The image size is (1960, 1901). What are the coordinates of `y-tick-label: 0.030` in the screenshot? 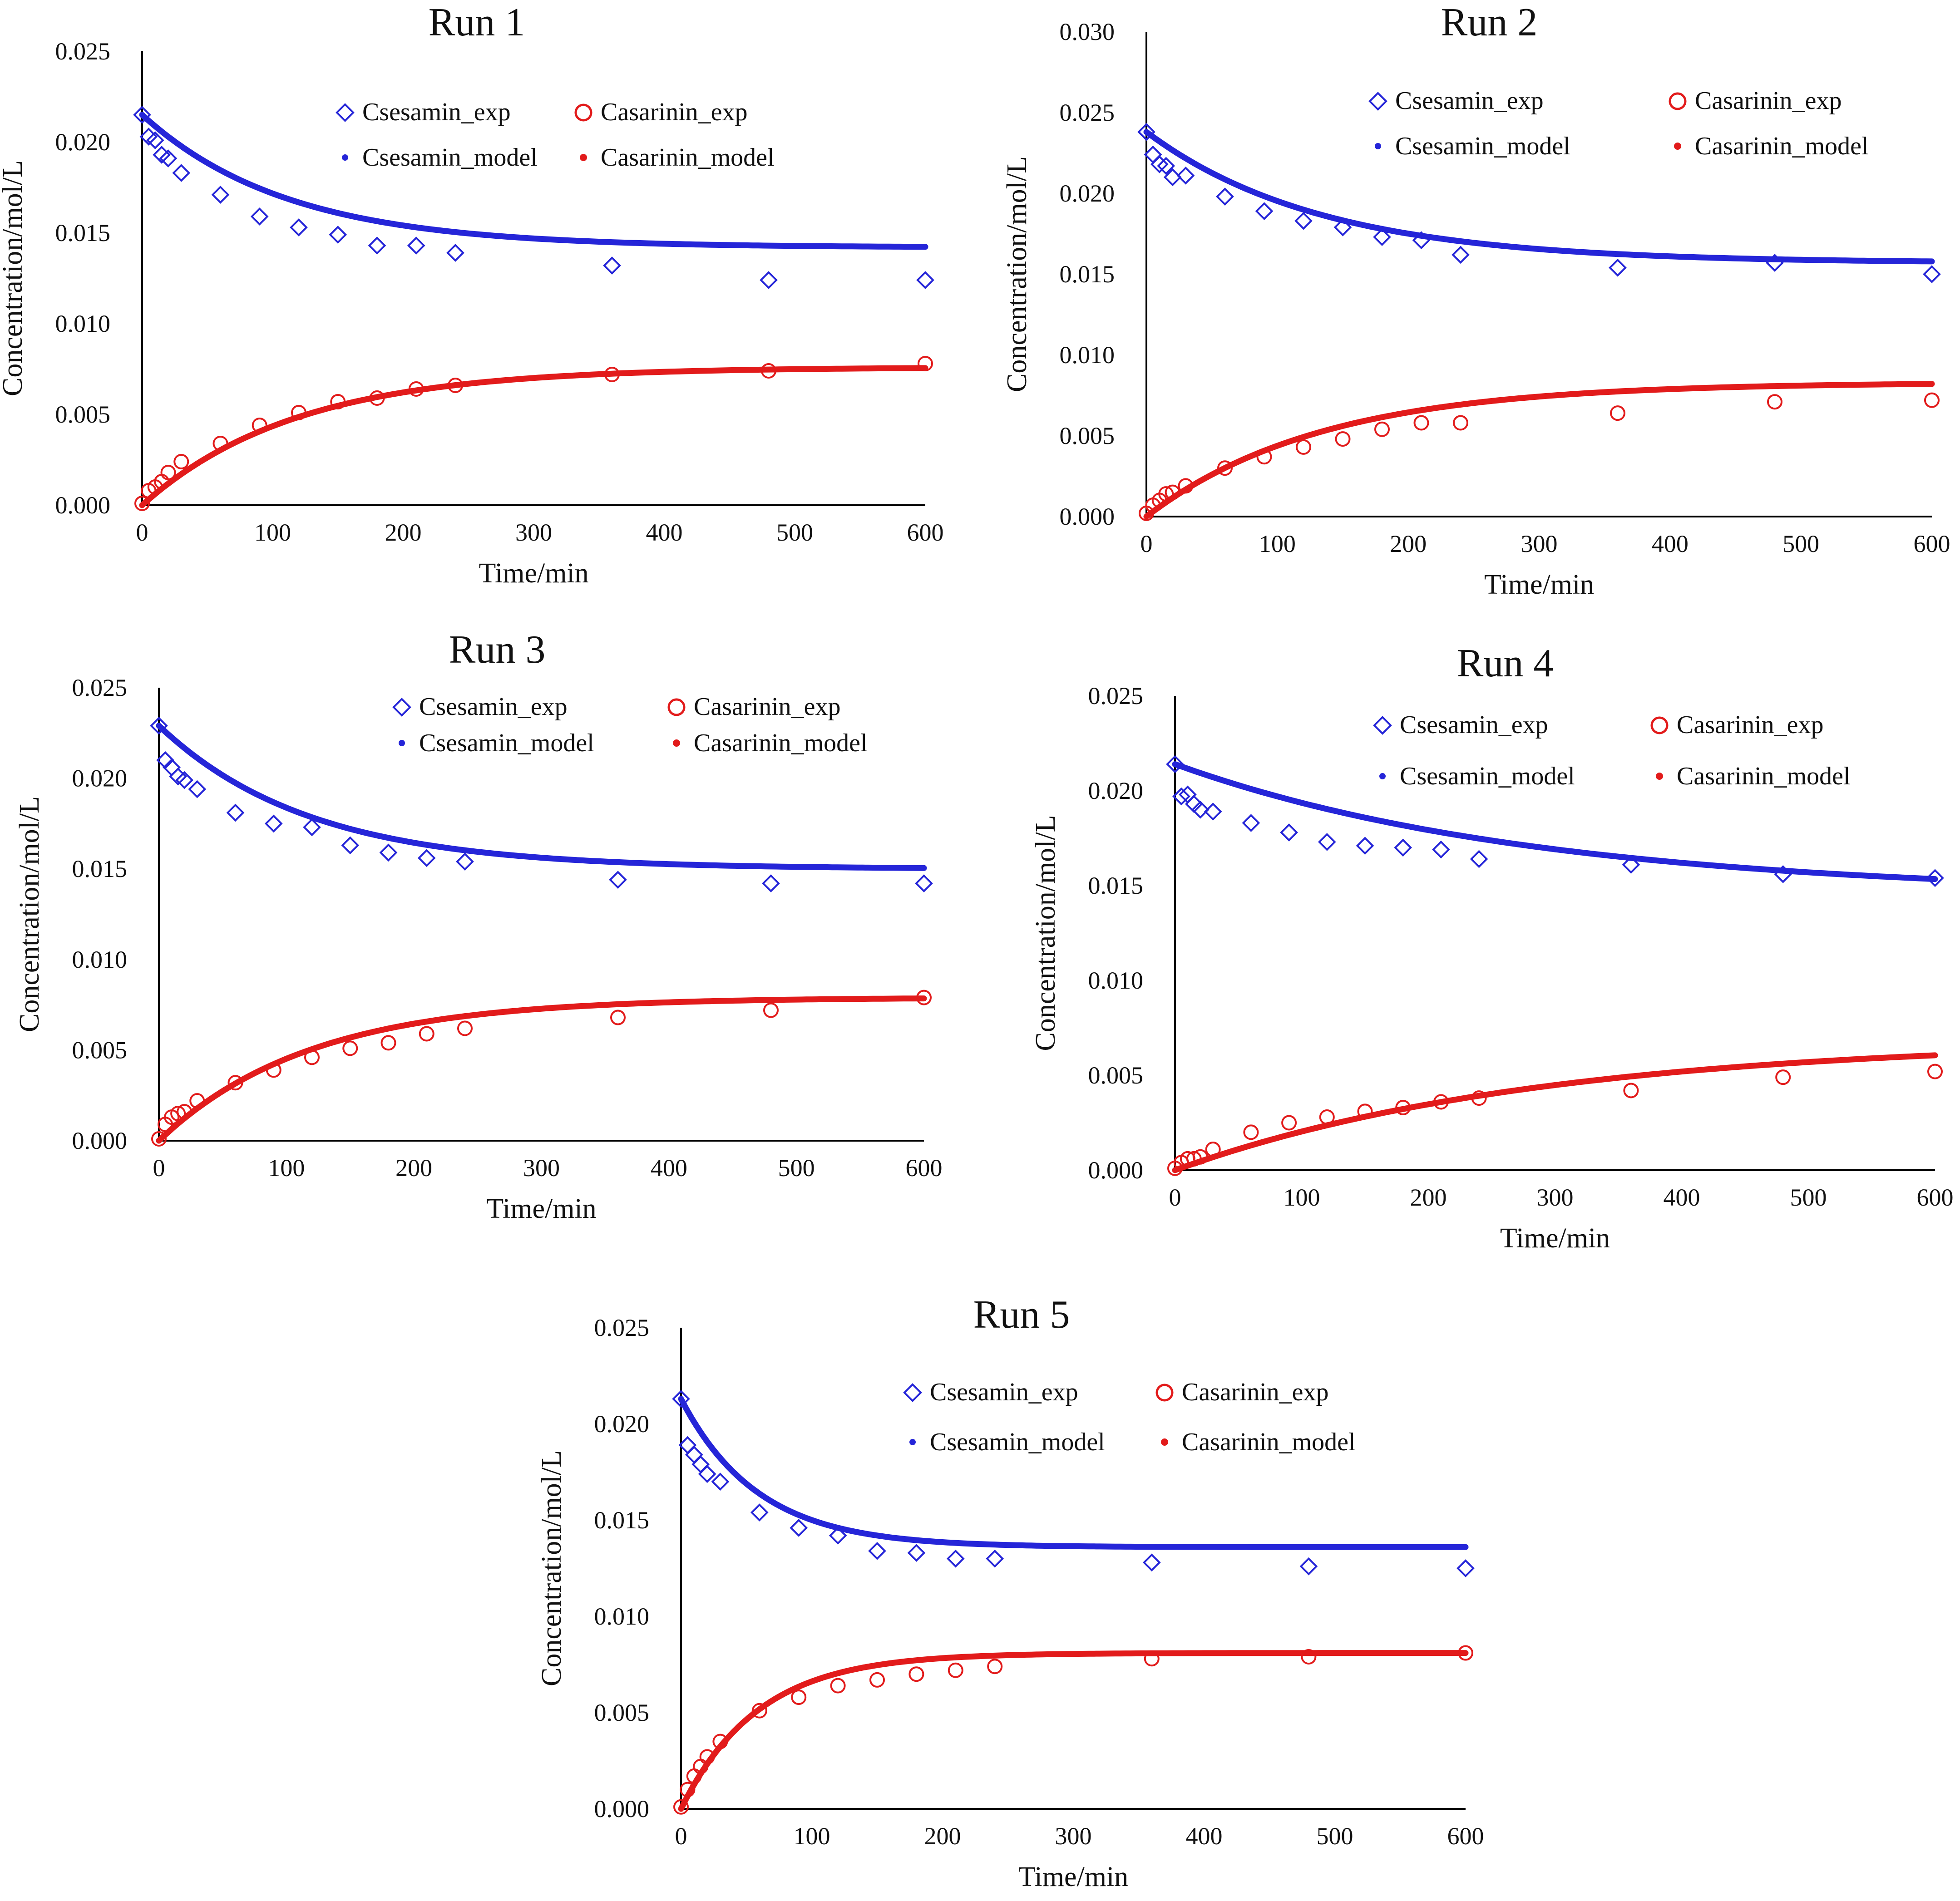 It's located at (1087, 31).